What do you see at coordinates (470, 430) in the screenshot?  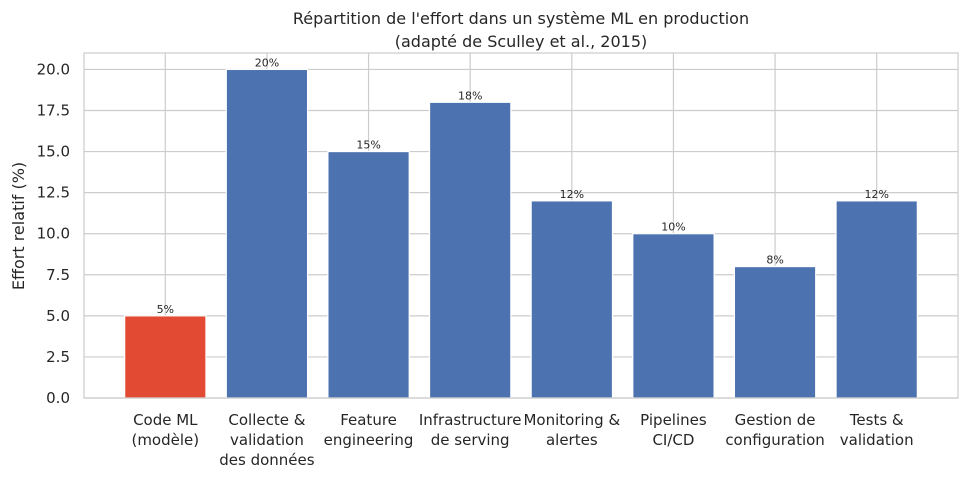 I see `x-tick-label: Infrastructure de serving` at bounding box center [470, 430].